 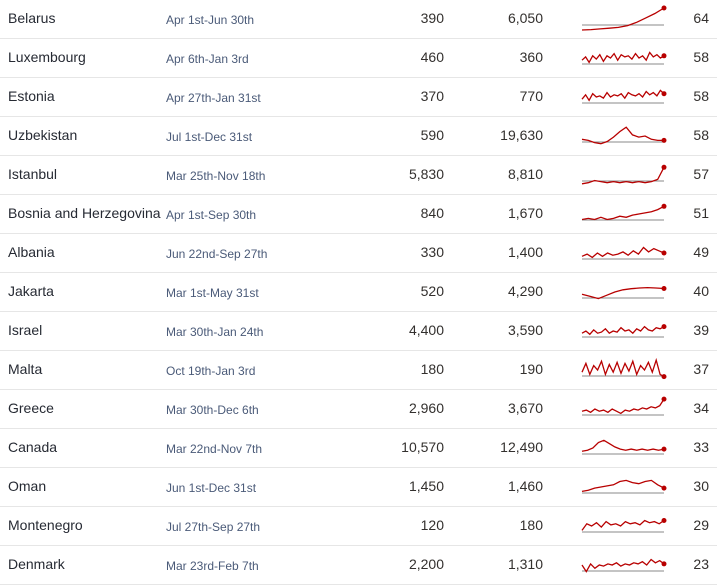 I want to click on row-name: Israel, so click(x=25, y=330).